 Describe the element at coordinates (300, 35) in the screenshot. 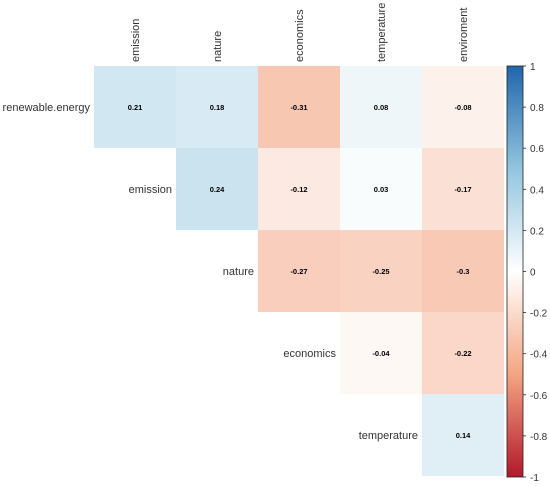

I see `column-label-economics: economics` at that location.